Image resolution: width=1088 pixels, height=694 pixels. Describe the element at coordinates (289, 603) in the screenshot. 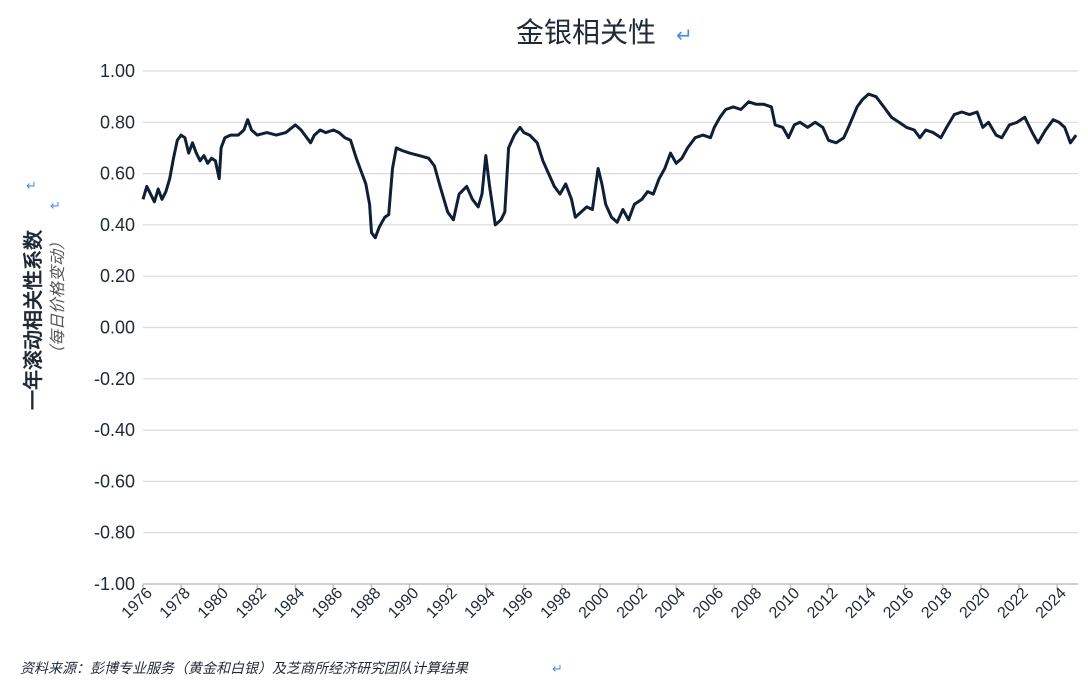

I see `x-tick-label: 1984` at that location.